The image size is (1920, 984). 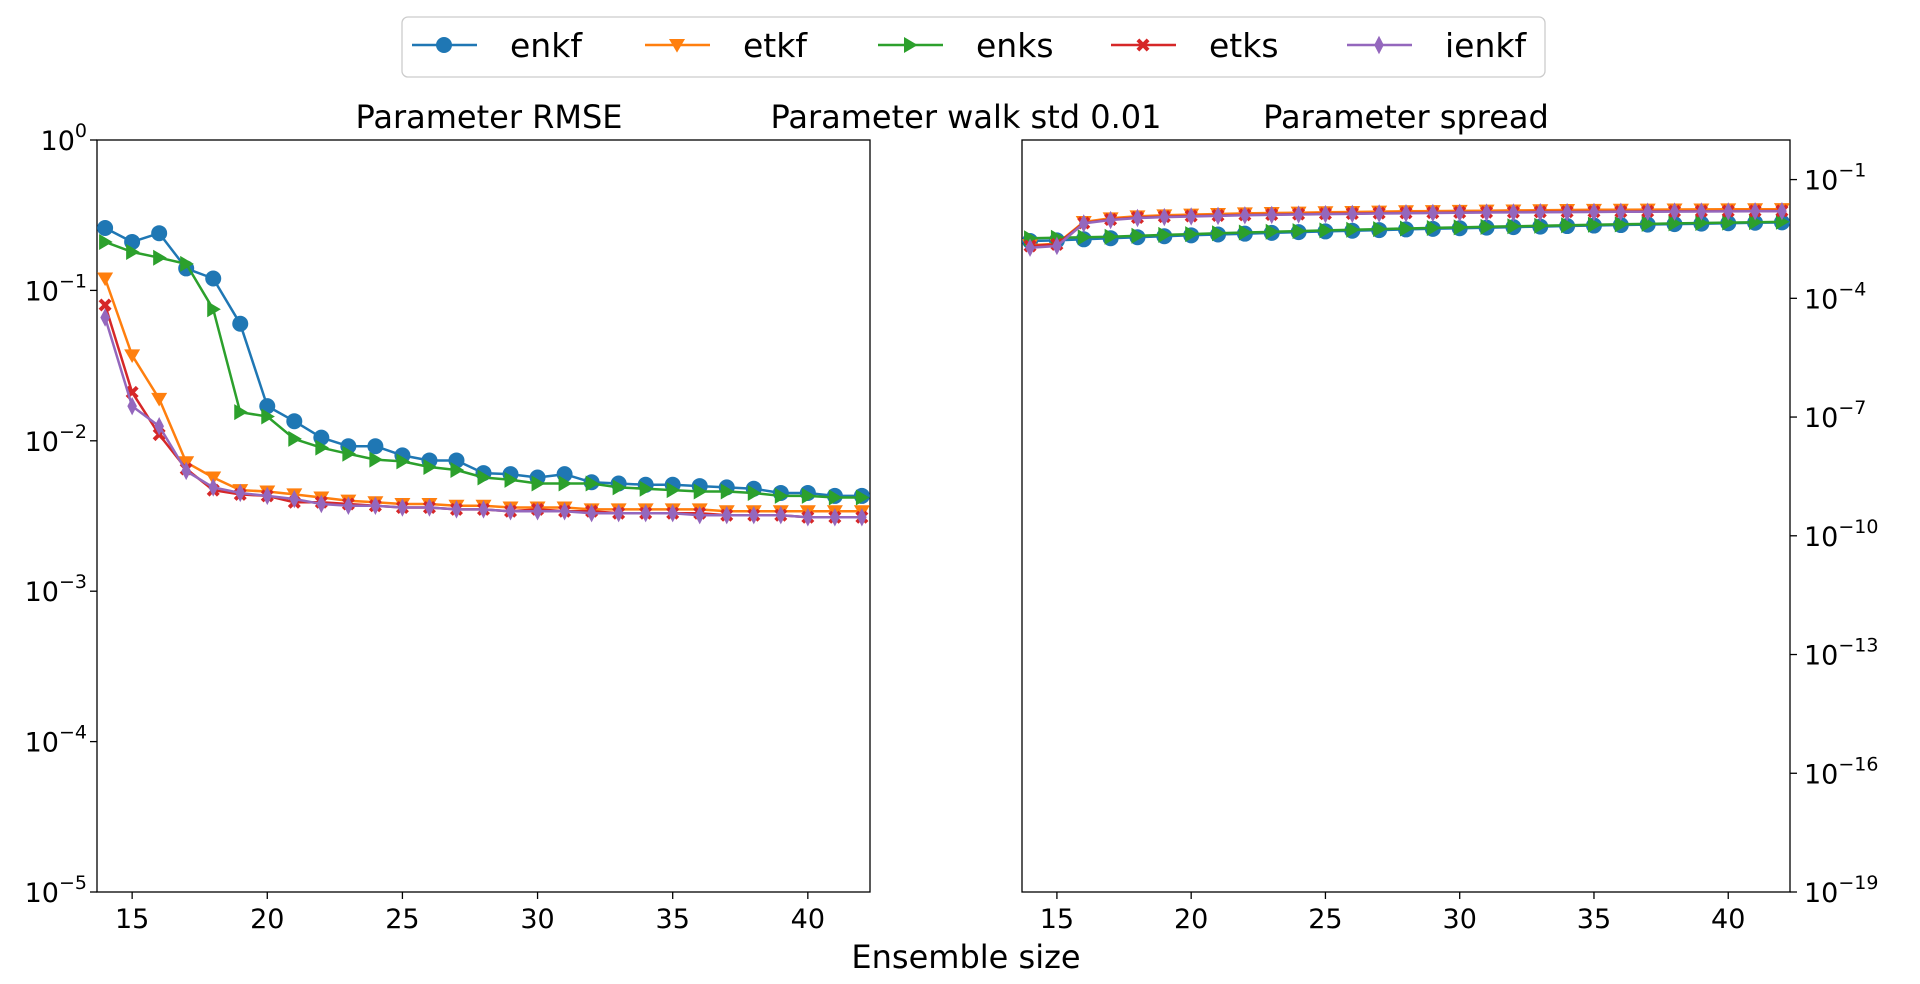 I want to click on x-tick-label: 20, so click(x=267, y=919).